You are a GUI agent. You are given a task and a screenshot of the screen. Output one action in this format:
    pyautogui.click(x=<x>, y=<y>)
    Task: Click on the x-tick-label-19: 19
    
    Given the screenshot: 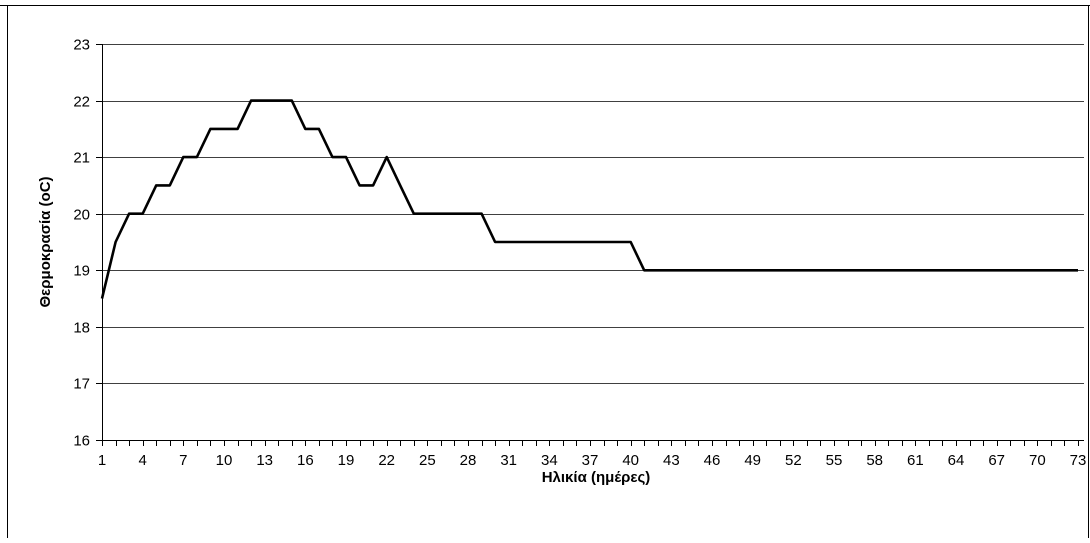 What is the action you would take?
    pyautogui.click(x=346, y=460)
    